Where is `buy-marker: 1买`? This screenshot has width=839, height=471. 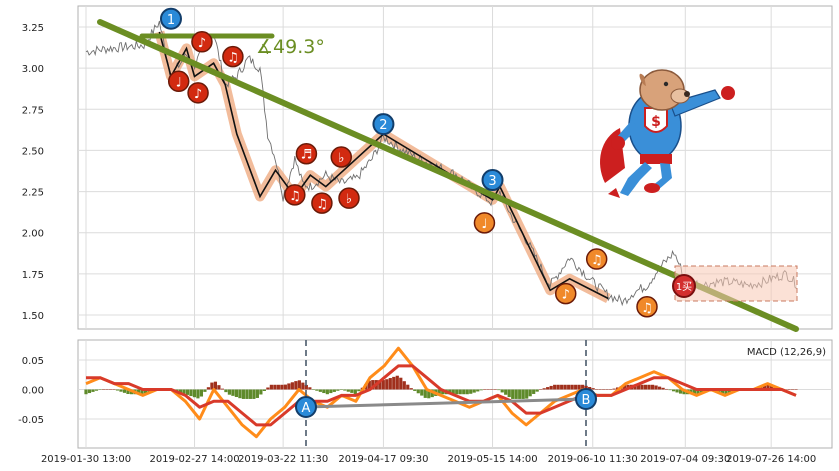
buy-marker: 1买 is located at coordinates (684, 286).